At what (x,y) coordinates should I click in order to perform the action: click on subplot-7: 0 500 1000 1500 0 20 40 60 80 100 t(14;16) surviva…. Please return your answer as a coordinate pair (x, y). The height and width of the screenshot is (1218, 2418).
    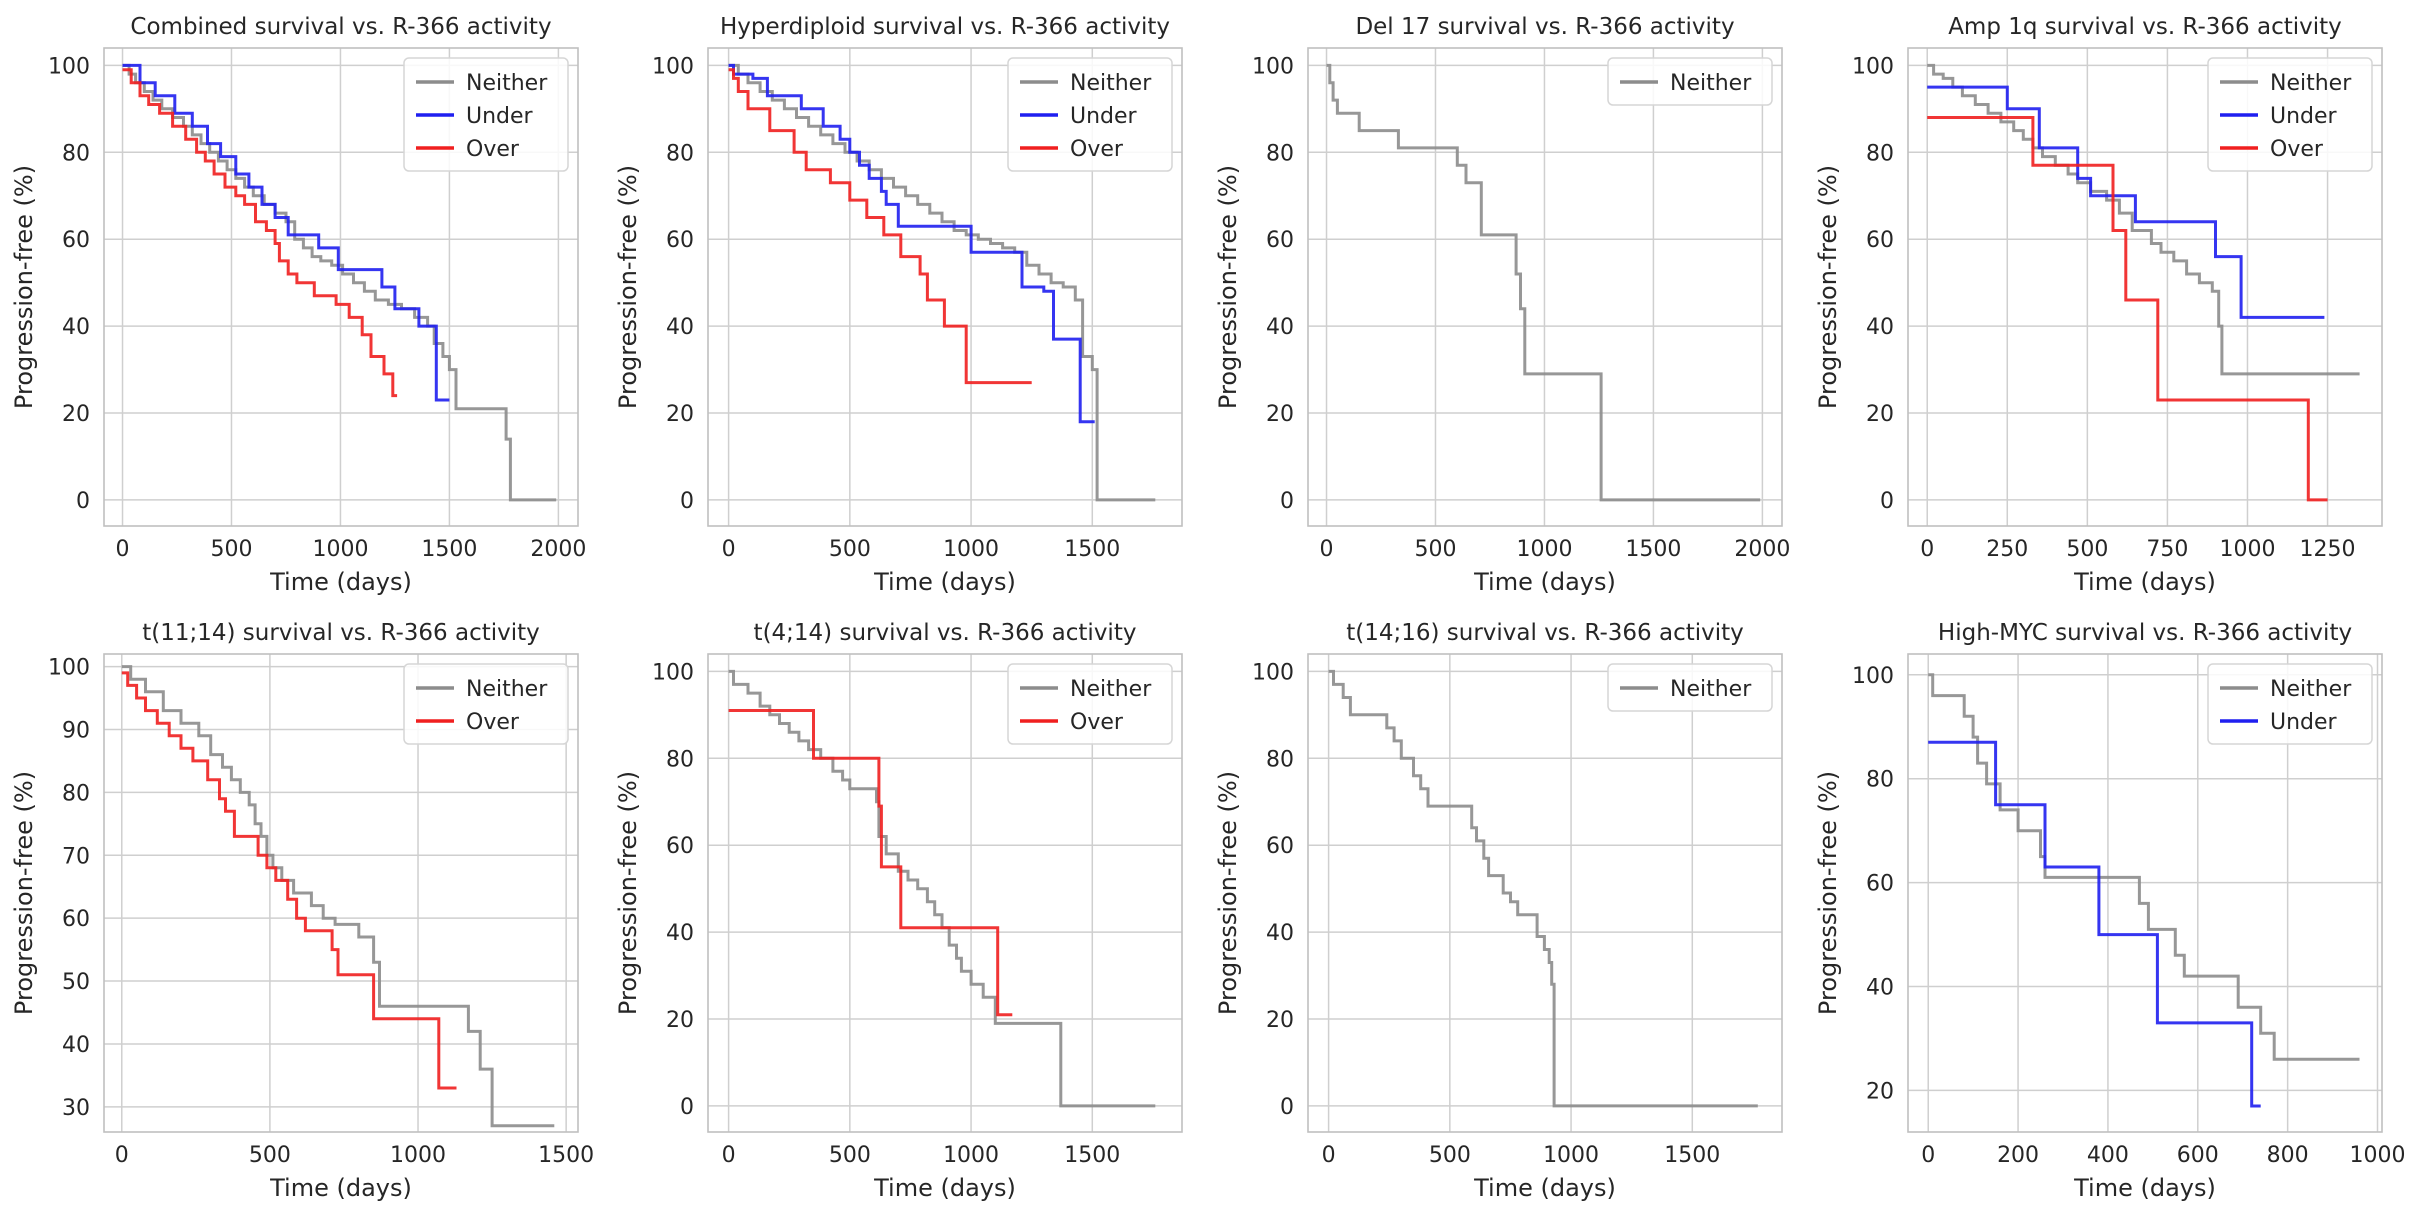
    Looking at the image, I should click on (1498, 911).